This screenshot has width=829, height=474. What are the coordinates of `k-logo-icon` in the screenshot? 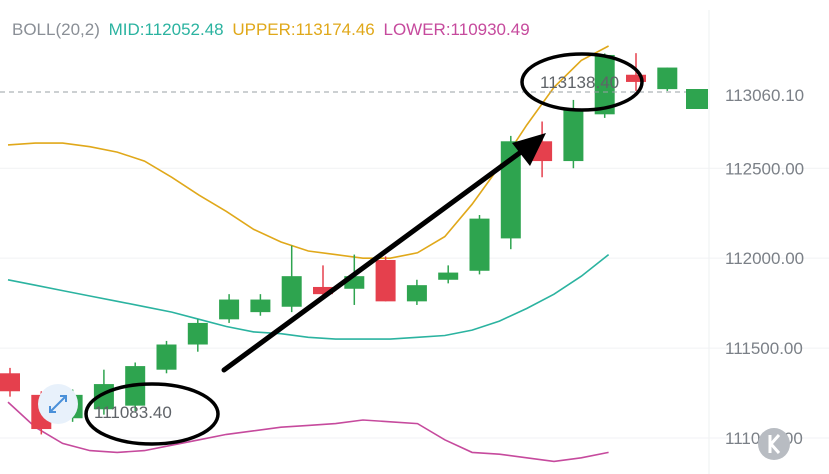 It's located at (774, 444).